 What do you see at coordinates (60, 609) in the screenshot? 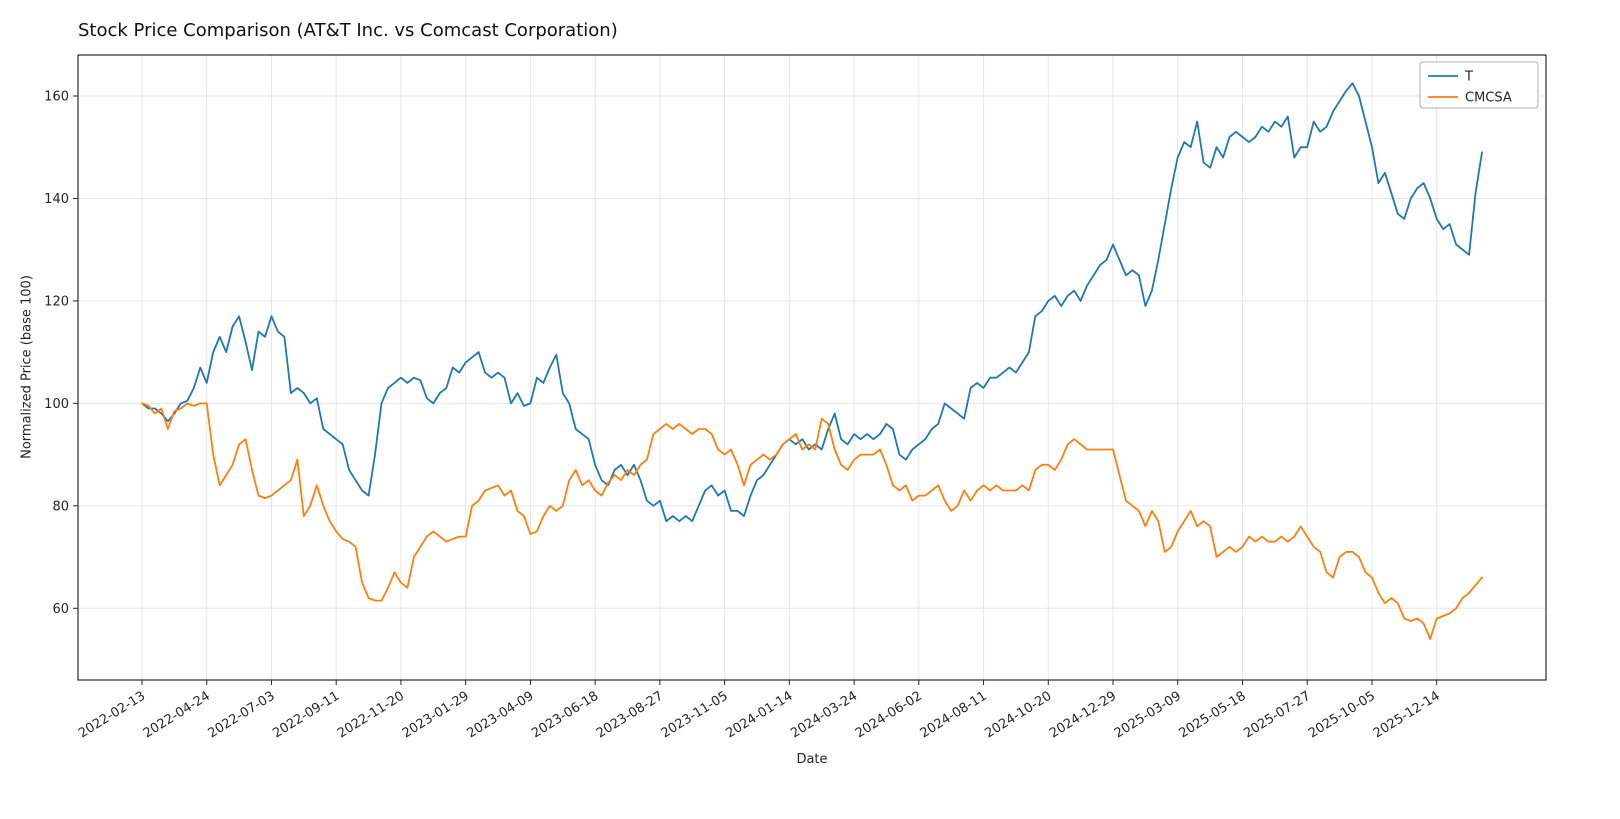
I see `y-tick-label: 60` at bounding box center [60, 609].